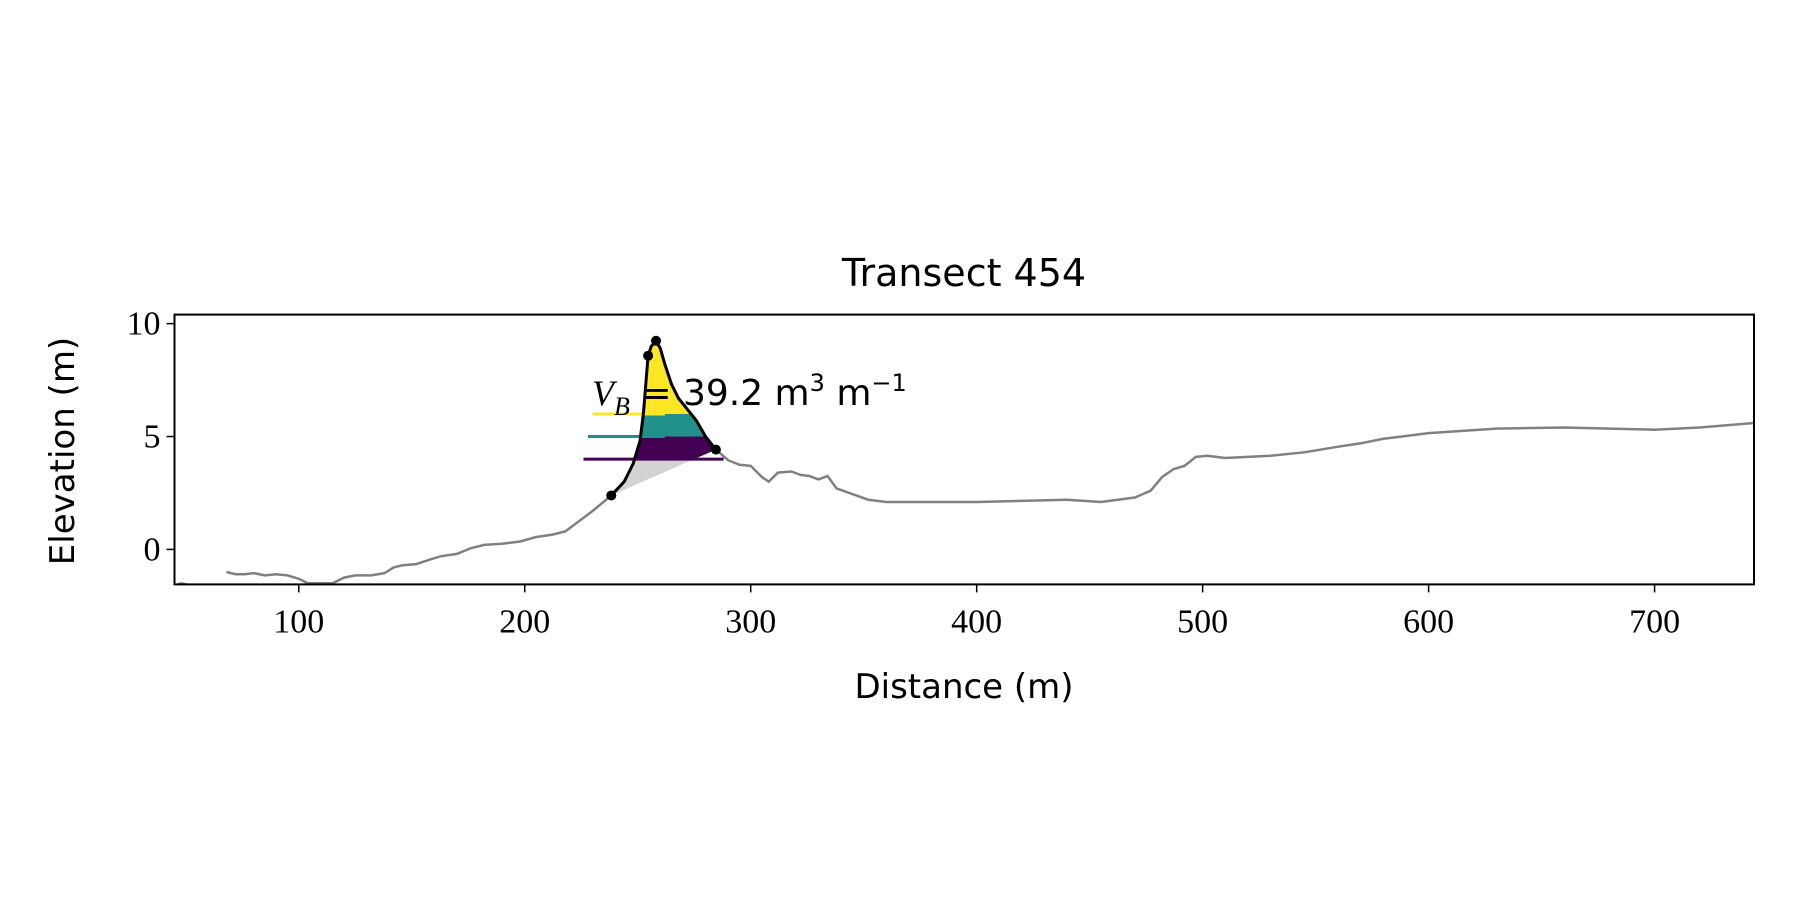  Describe the element at coordinates (144, 324) in the screenshot. I see `y-tick-label: 10` at that location.